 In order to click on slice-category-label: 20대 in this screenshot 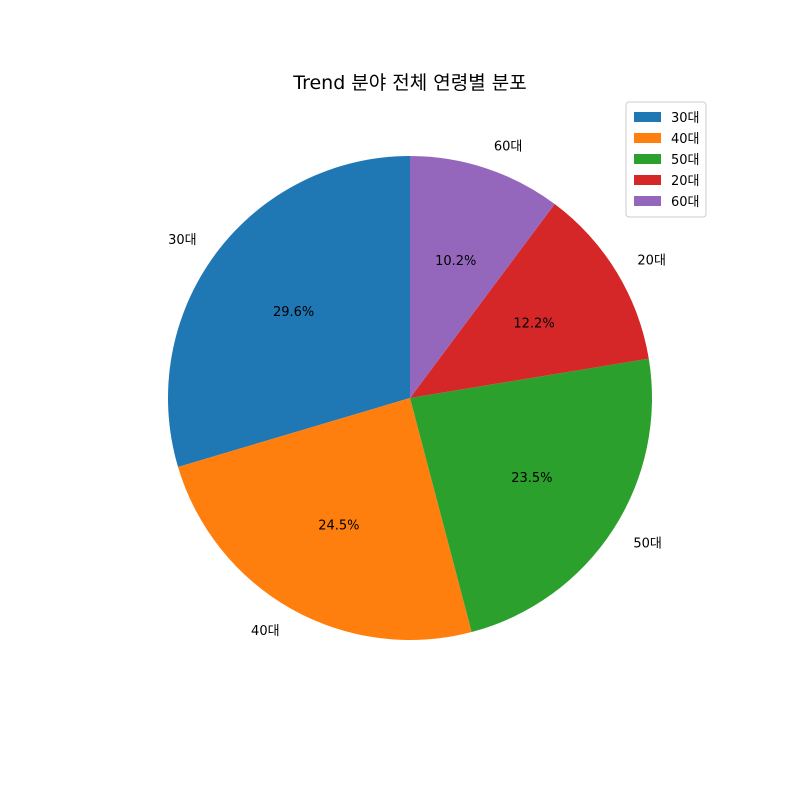, I will do `click(651, 261)`.